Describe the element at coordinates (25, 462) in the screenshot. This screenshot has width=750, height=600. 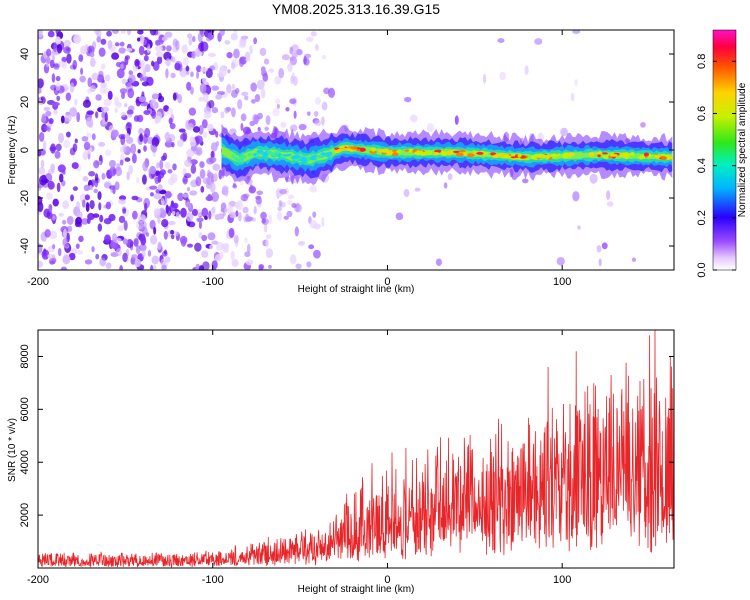
I see `y-tick-label: 4000` at that location.